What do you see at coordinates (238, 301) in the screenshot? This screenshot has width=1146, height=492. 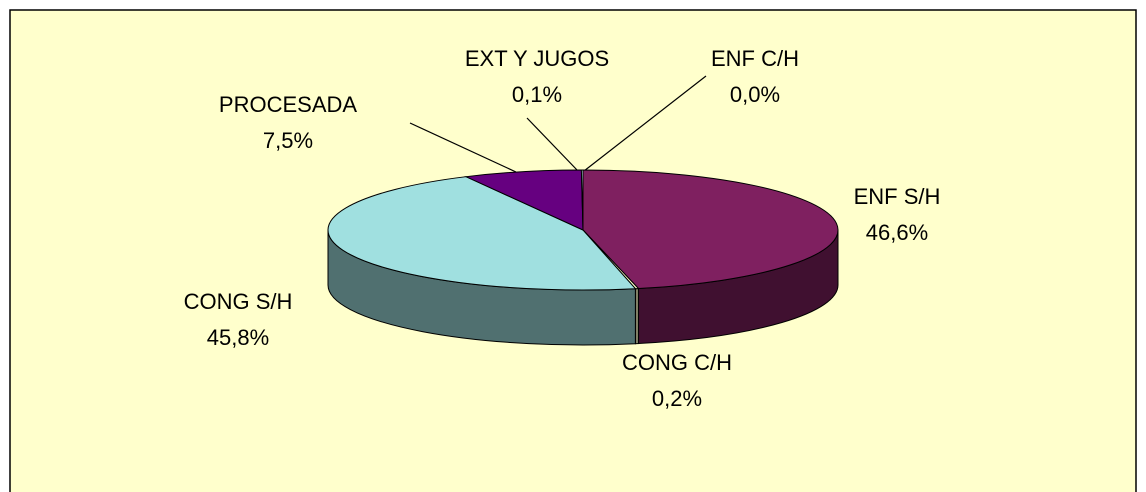 I see `slice-label: CONG S/H` at bounding box center [238, 301].